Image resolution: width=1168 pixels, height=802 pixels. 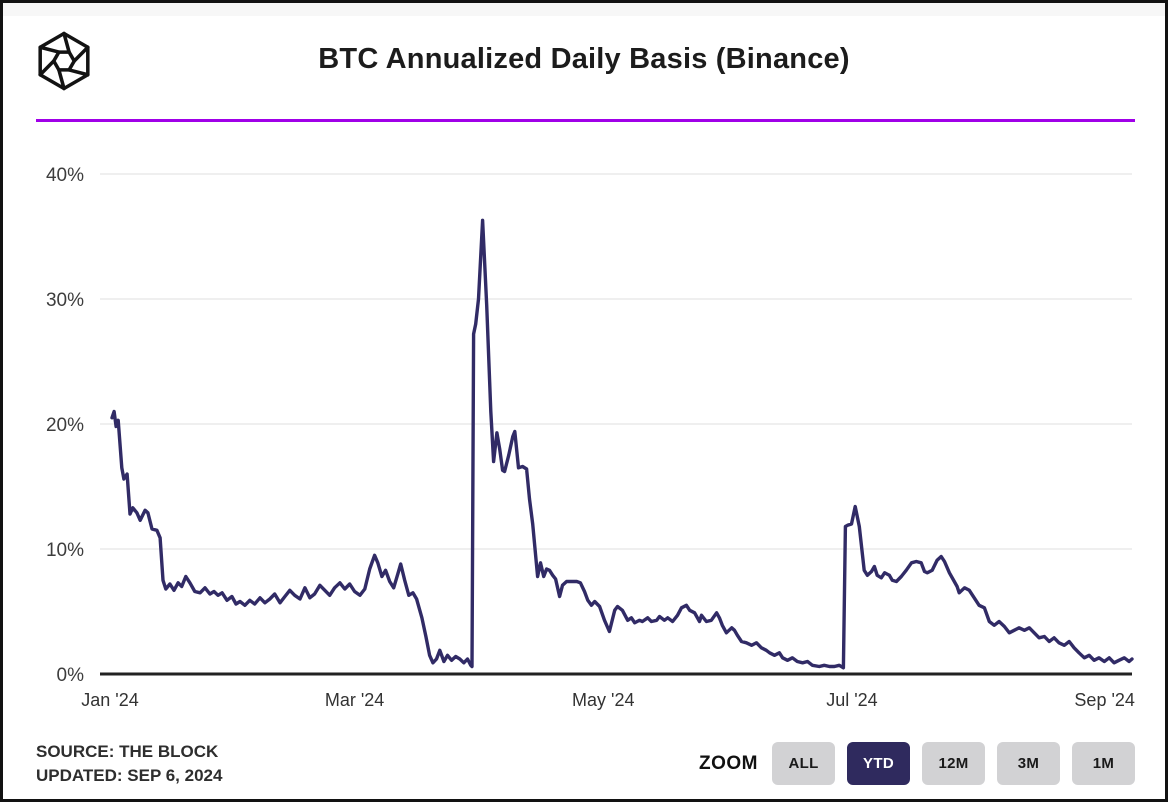 What do you see at coordinates (1103, 763) in the screenshot?
I see `zoom-button-1m: 1M` at bounding box center [1103, 763].